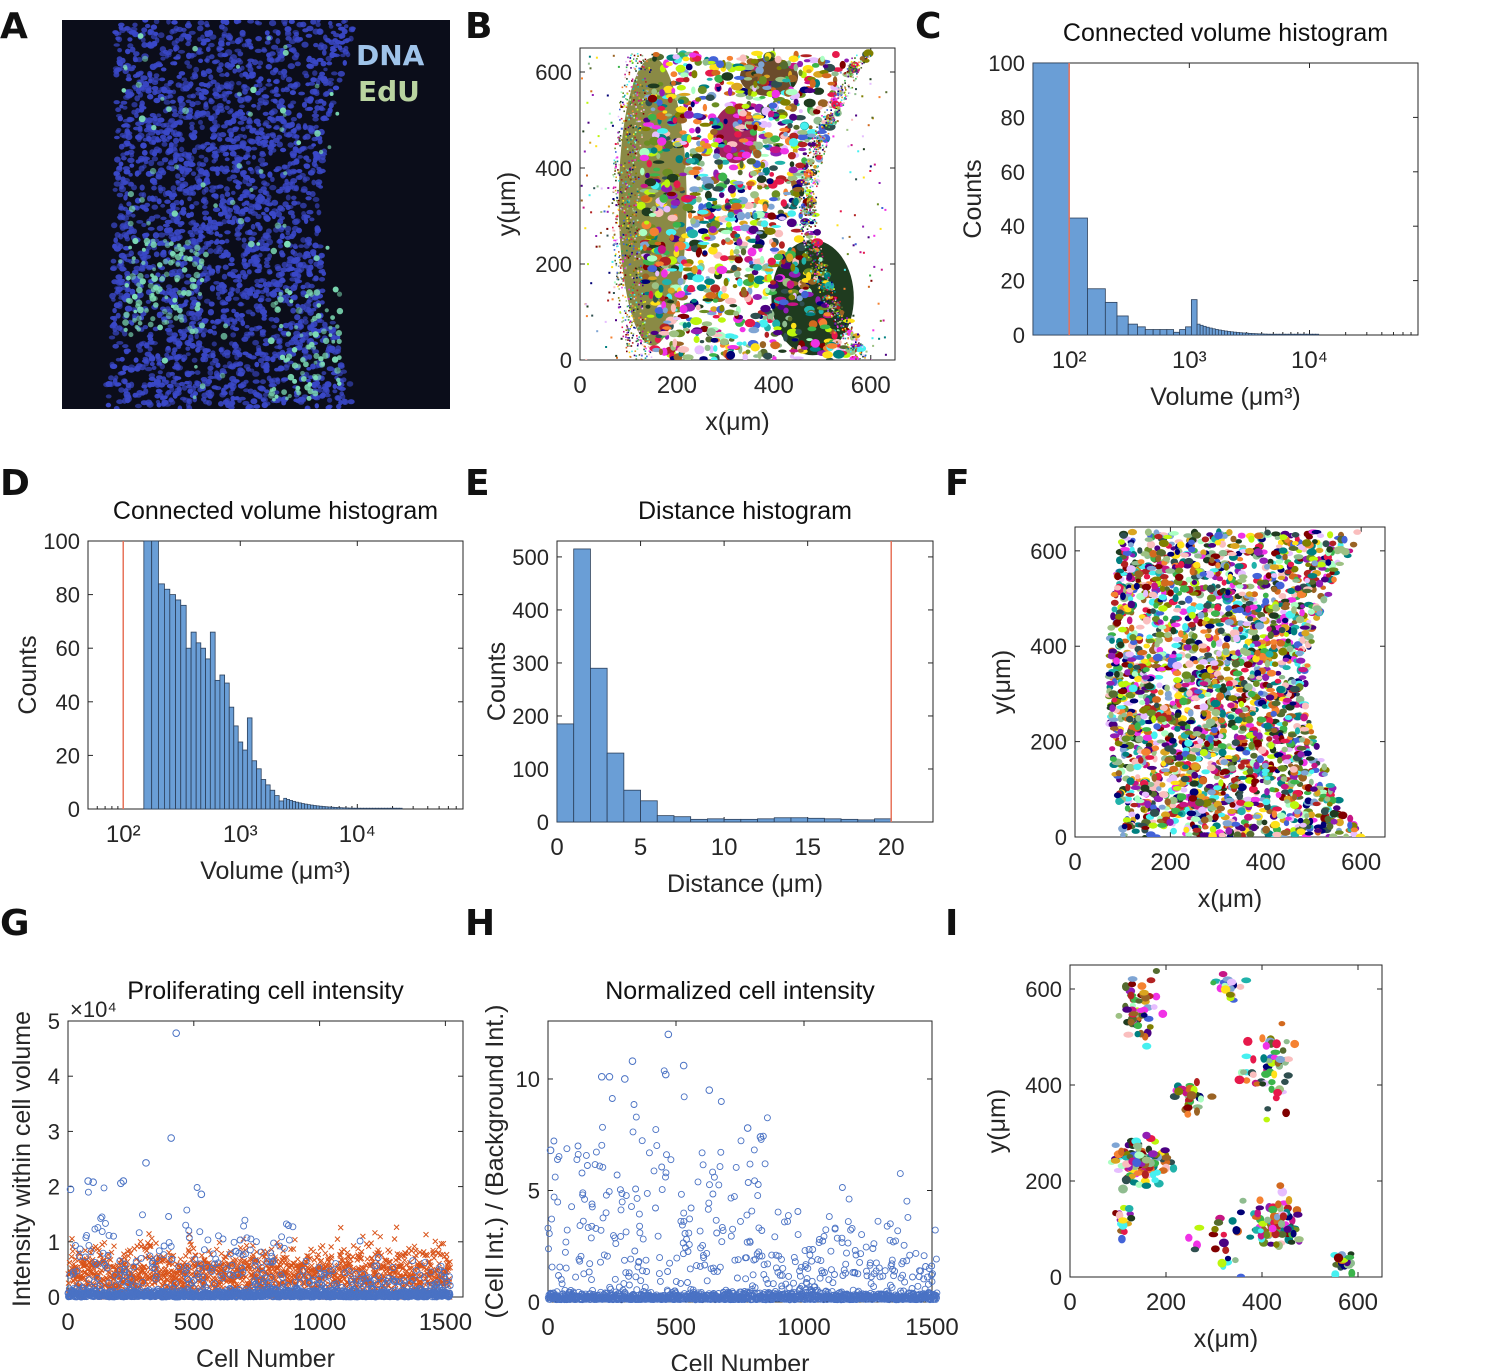 This screenshot has height=1371, width=1500. What do you see at coordinates (15, 483) in the screenshot?
I see `panel-letter-d: D` at bounding box center [15, 483].